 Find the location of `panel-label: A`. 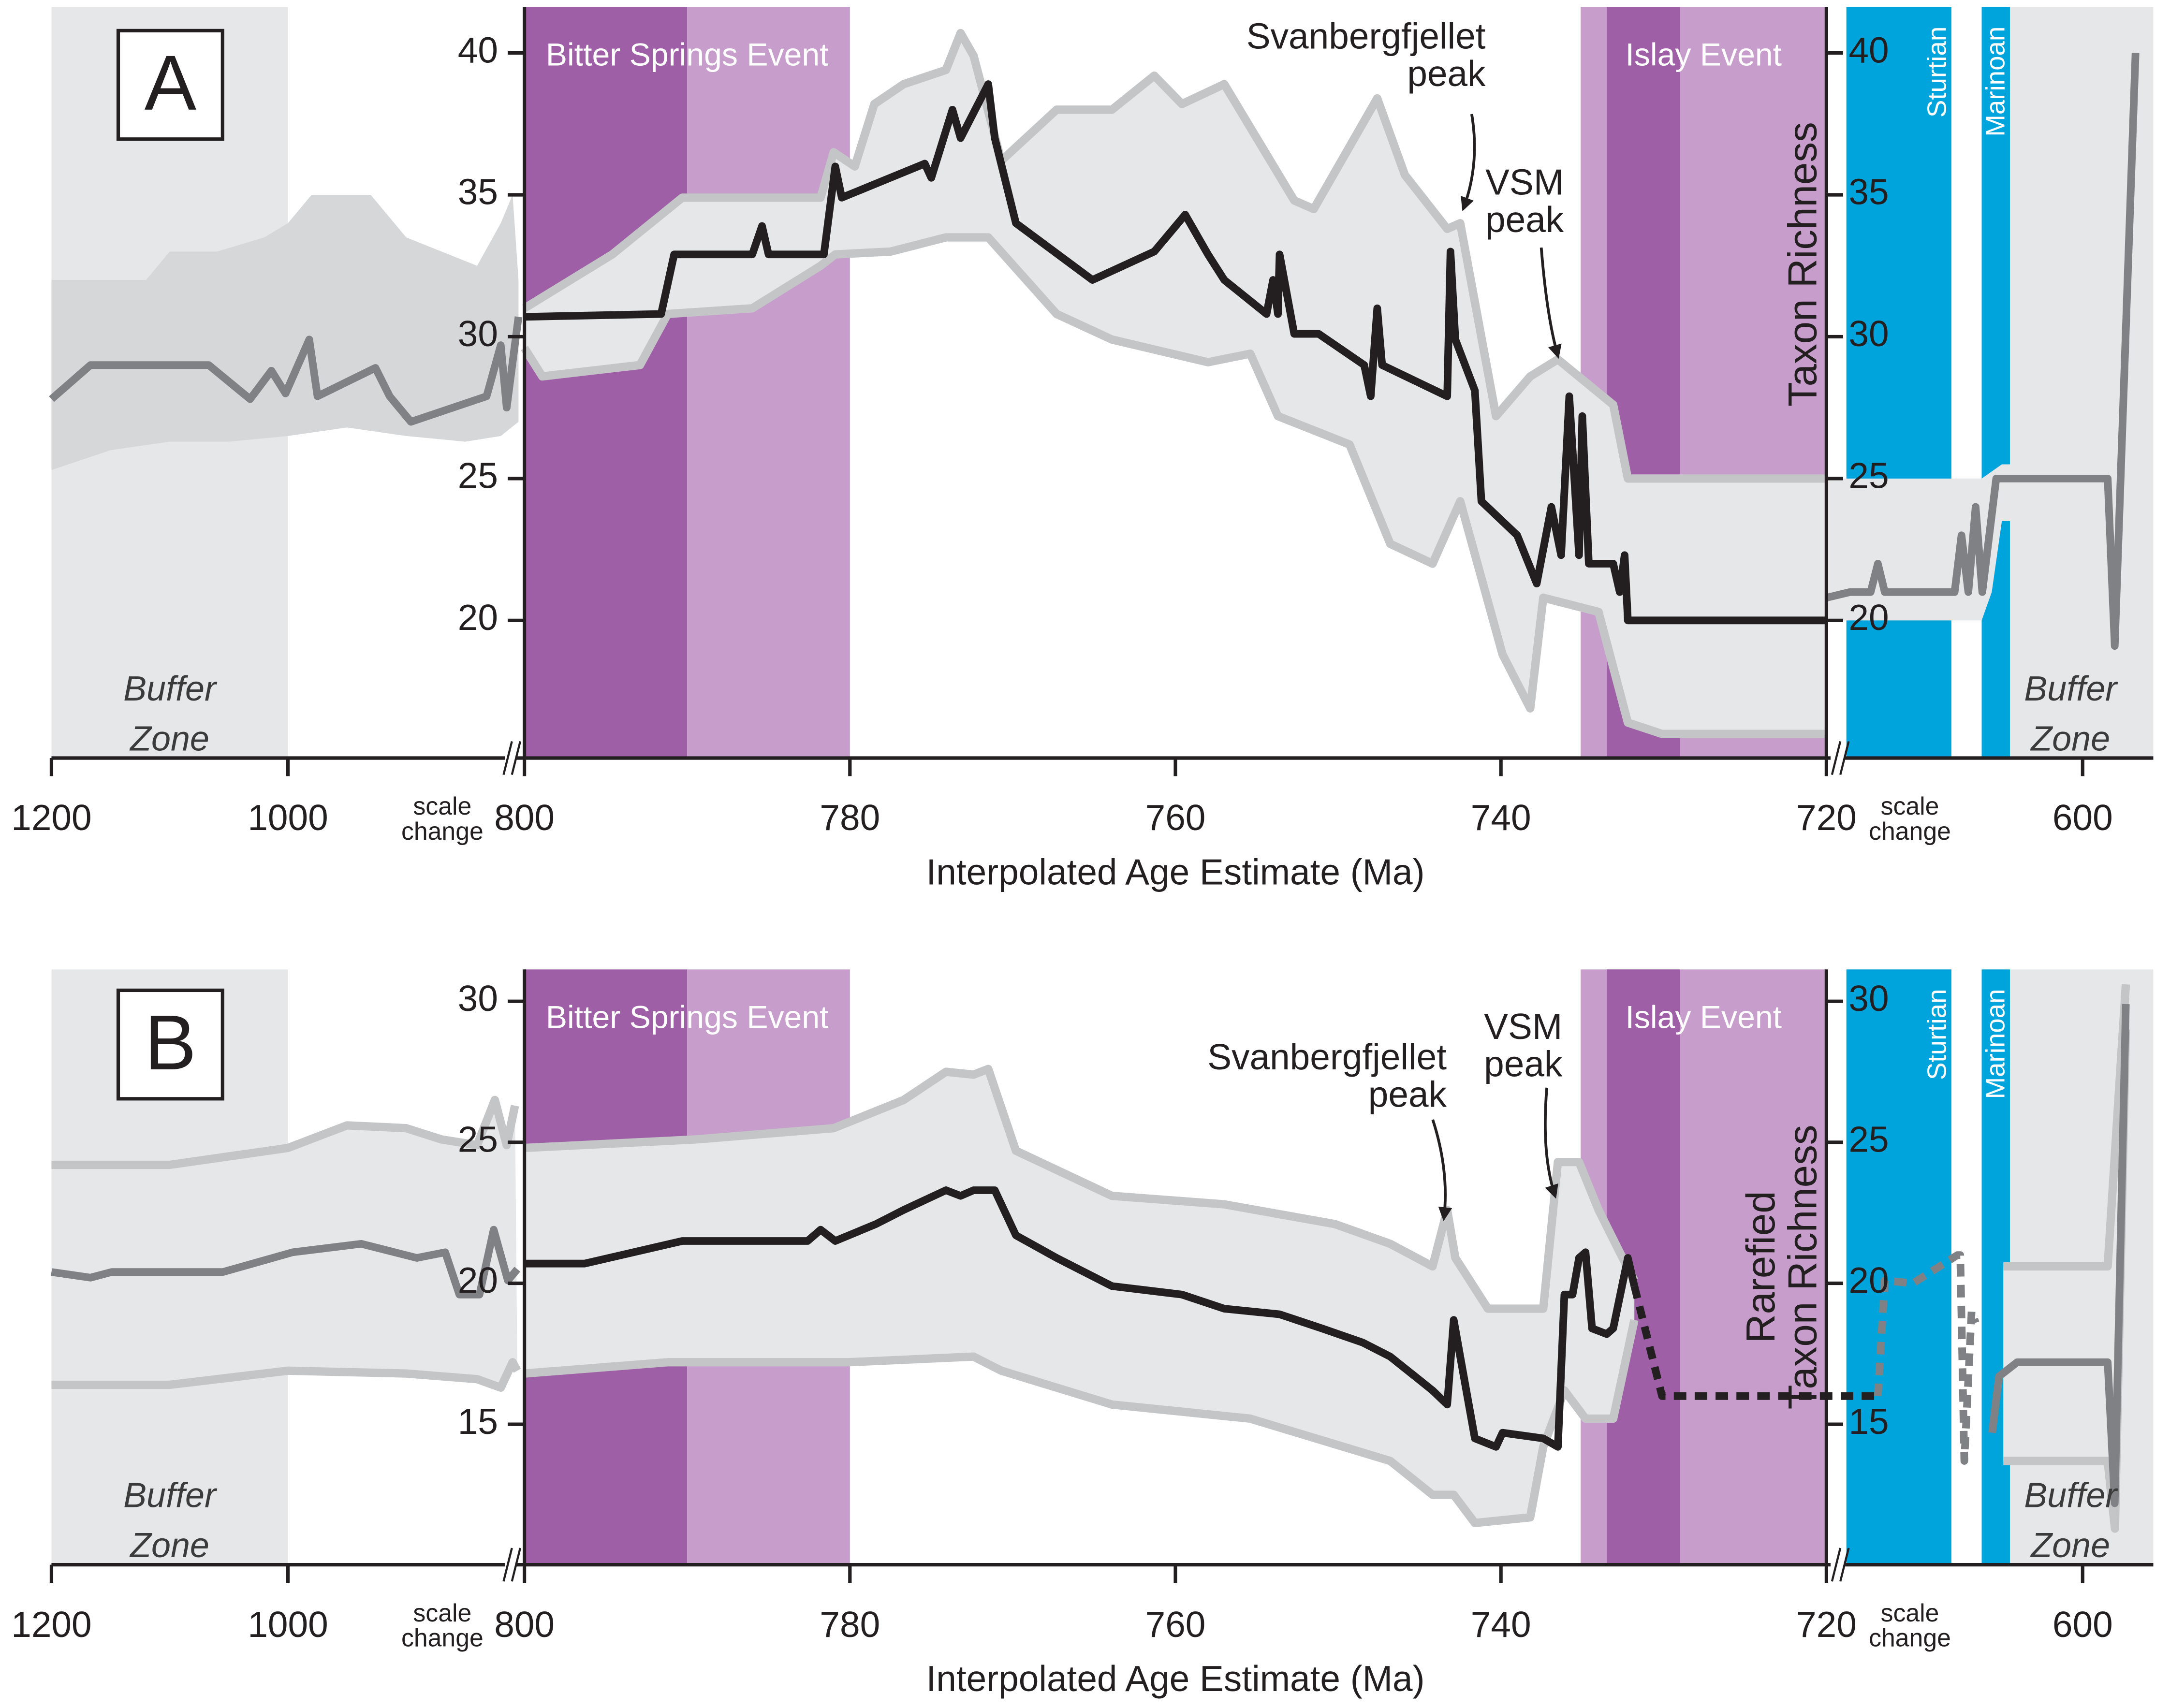

panel-label: A is located at coordinates (171, 83).